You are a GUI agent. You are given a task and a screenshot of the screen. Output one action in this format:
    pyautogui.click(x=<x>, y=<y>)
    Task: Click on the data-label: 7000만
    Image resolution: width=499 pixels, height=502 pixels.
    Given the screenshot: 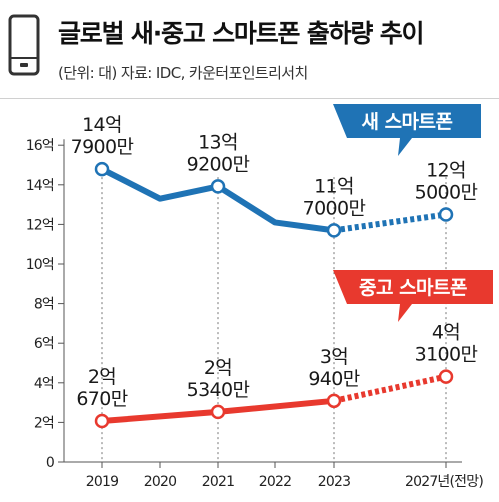 What is the action you would take?
    pyautogui.click(x=334, y=208)
    